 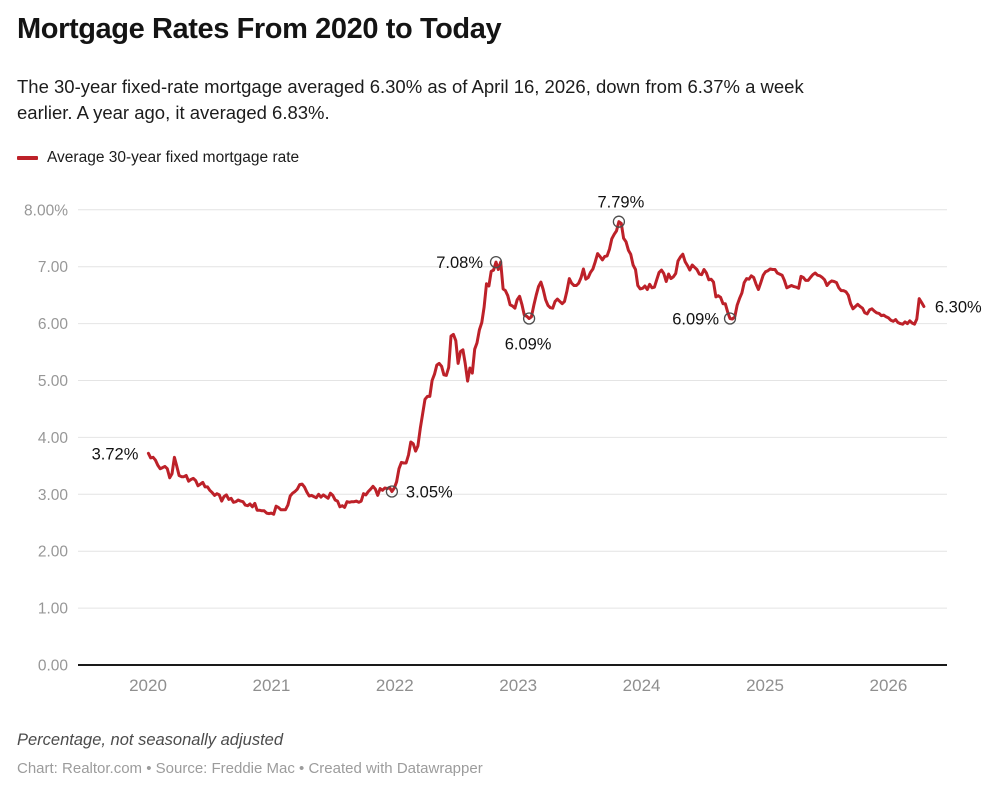 I want to click on chart-footnote: Percentage, not seasonally adjusted, so click(x=150, y=740).